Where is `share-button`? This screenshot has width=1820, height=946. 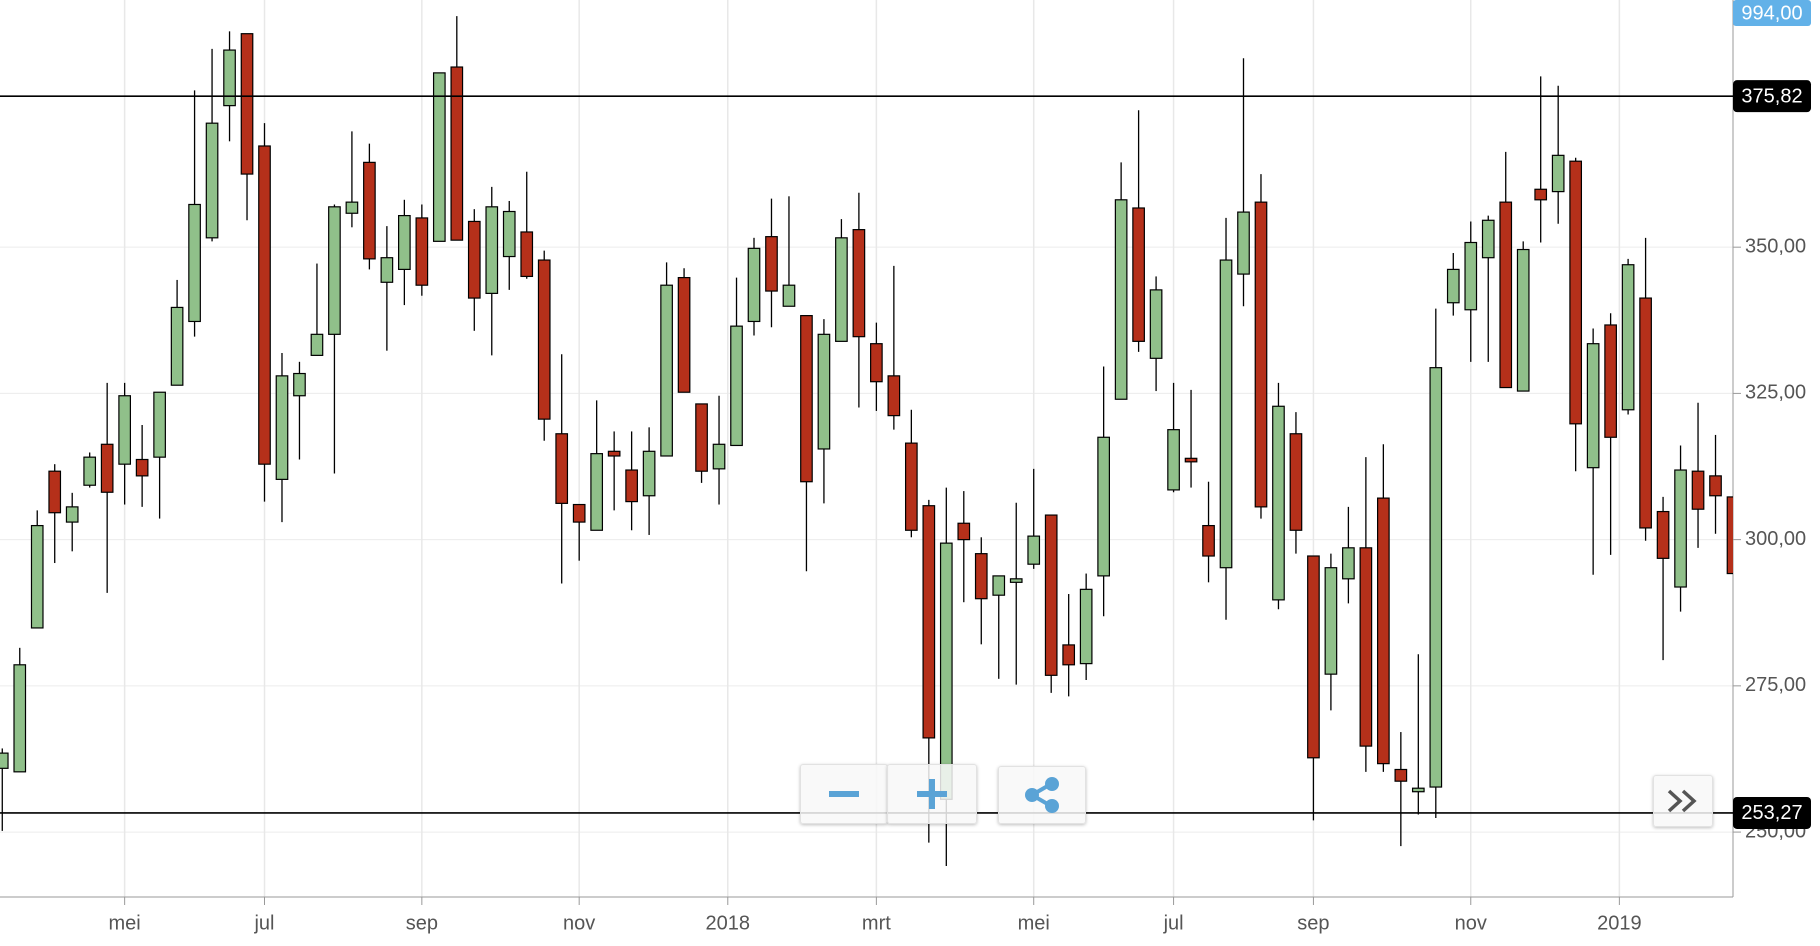
share-button is located at coordinates (1042, 795).